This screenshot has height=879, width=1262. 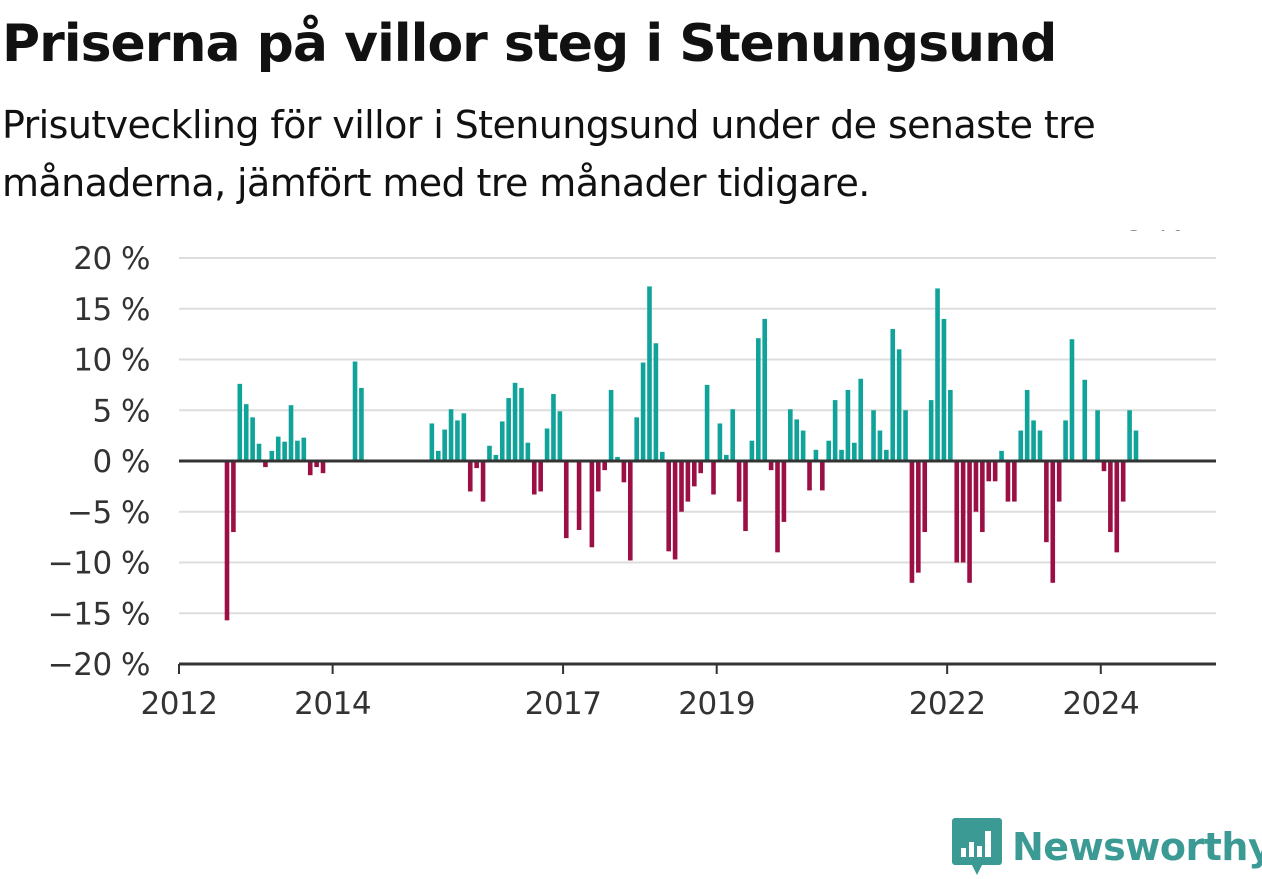 What do you see at coordinates (716, 704) in the screenshot?
I see `x-tick-label: 2019` at bounding box center [716, 704].